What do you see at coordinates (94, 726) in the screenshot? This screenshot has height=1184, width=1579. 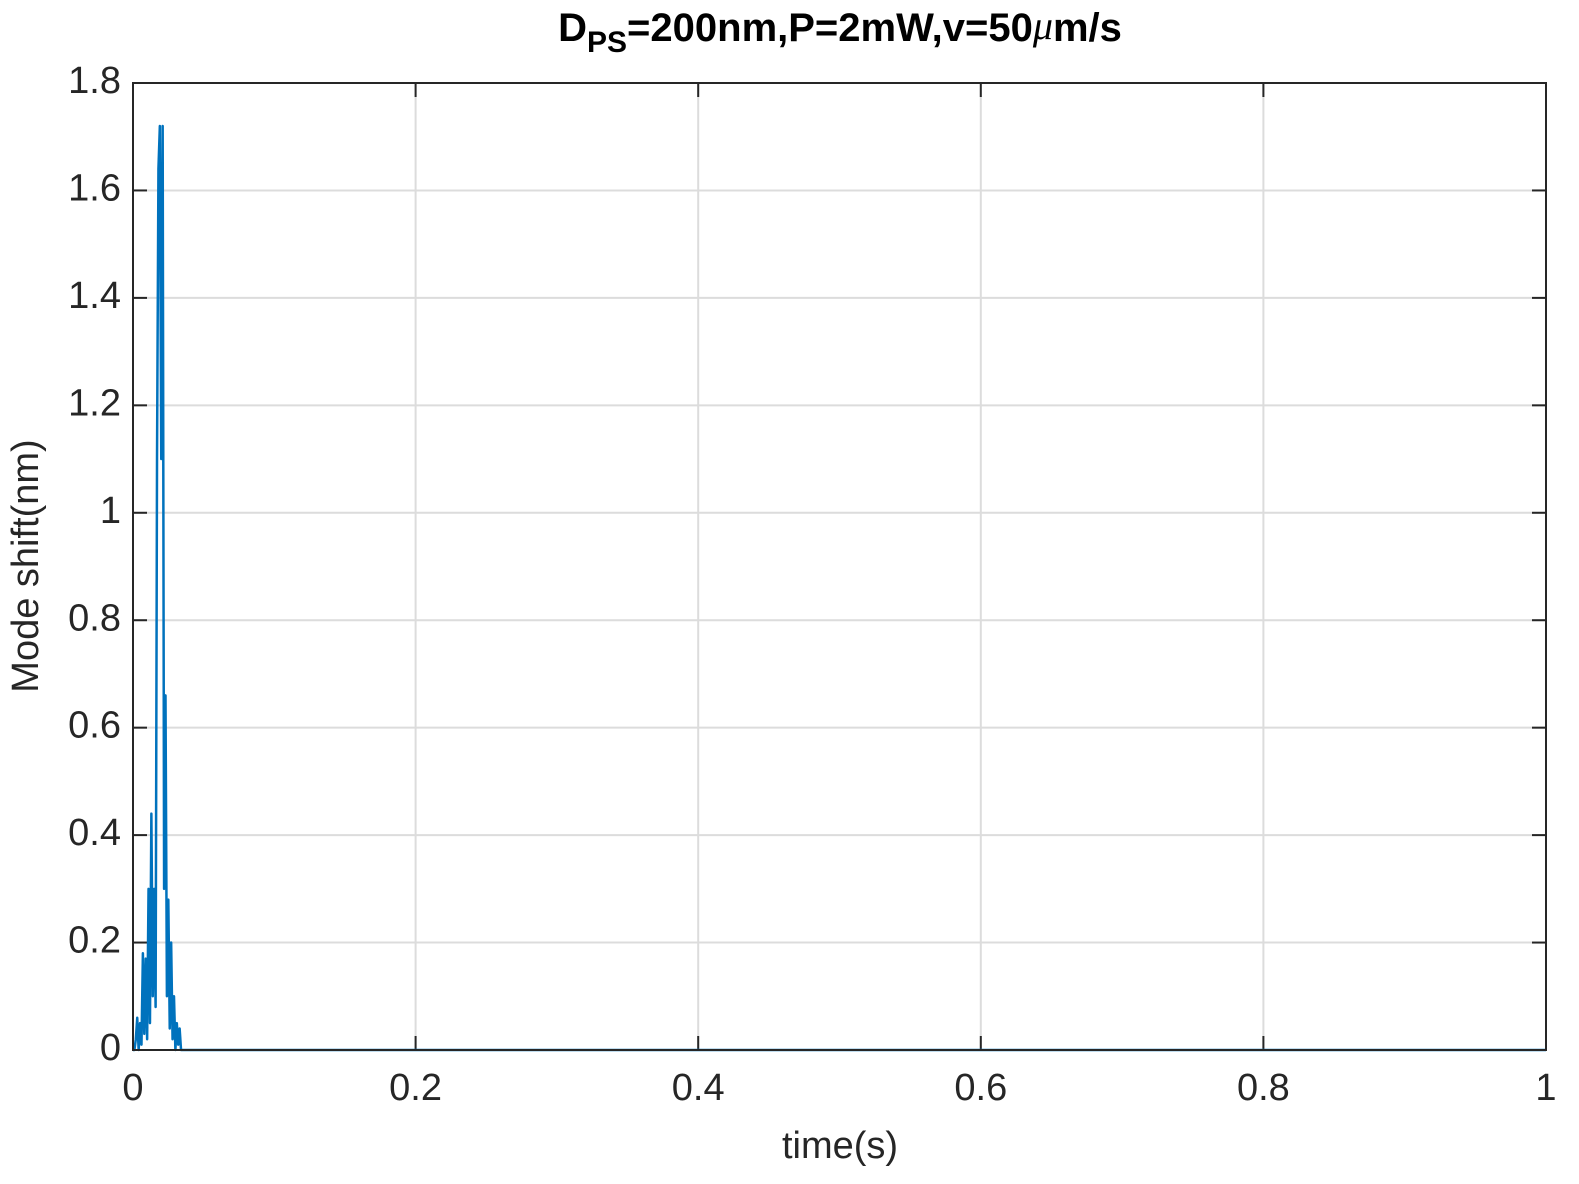 I see `y-tick-label: 0.6` at bounding box center [94, 726].